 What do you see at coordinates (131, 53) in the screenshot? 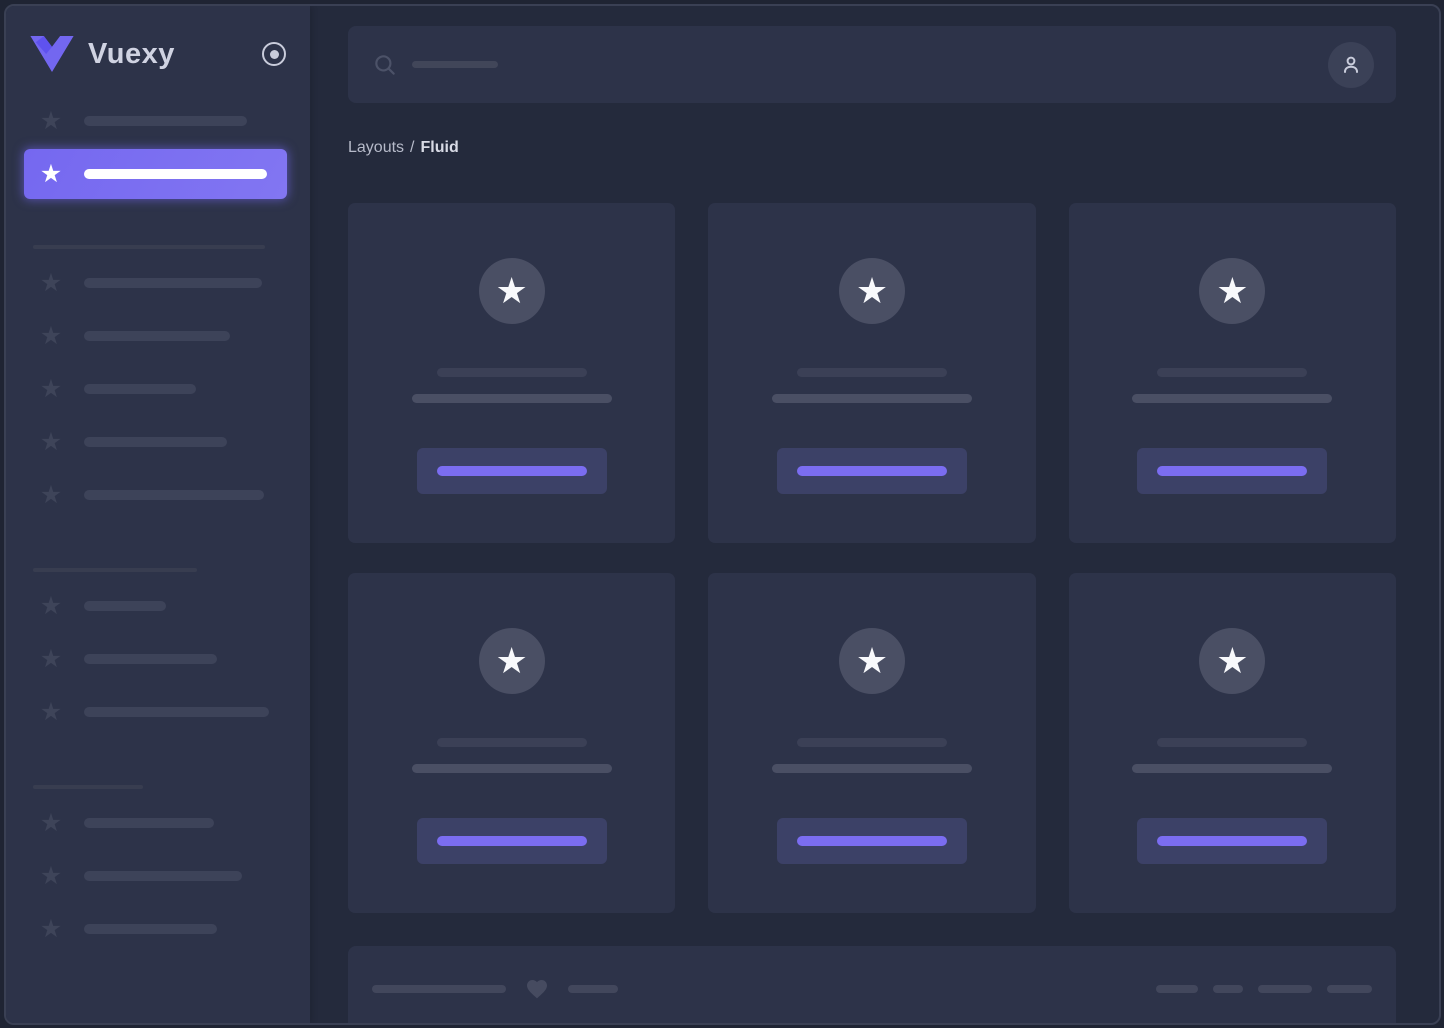
I see `brand-title: Vuexy` at bounding box center [131, 53].